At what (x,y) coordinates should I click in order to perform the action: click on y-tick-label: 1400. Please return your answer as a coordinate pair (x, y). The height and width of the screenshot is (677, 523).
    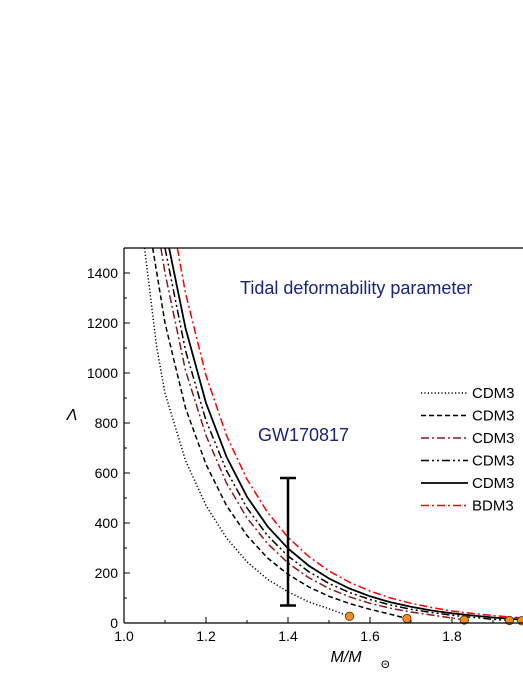
    Looking at the image, I should click on (102, 273).